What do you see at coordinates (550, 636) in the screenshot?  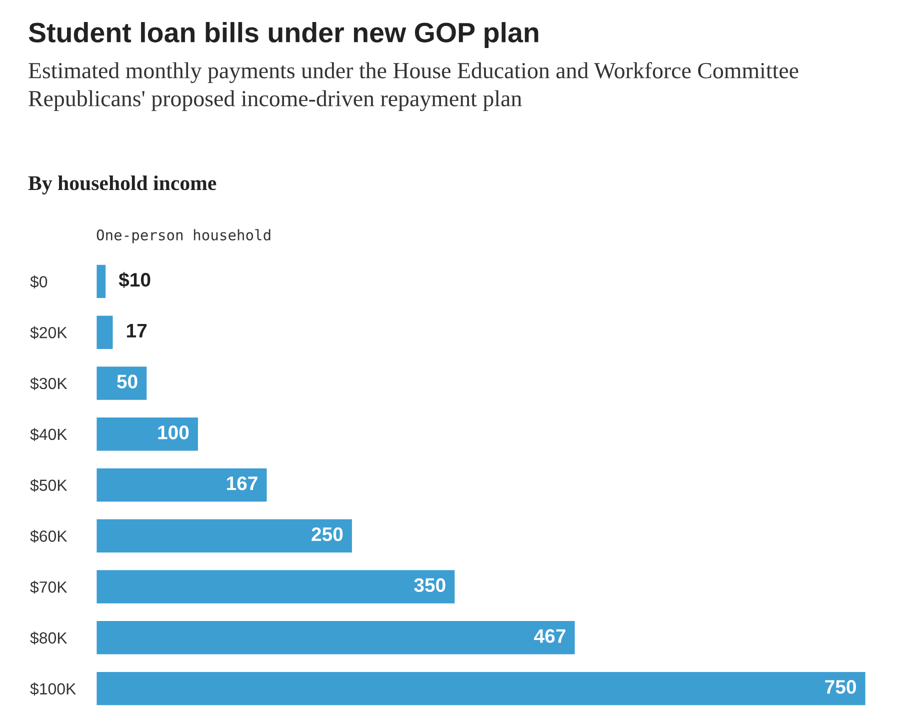 I see `data-label: 467` at bounding box center [550, 636].